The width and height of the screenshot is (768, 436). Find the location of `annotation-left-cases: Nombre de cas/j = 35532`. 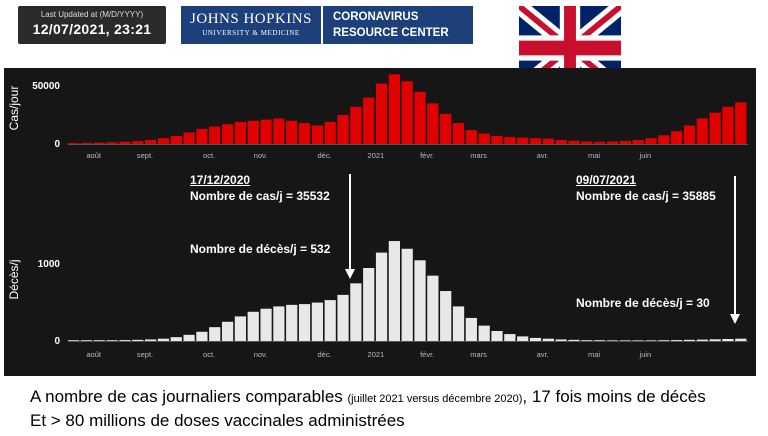

annotation-left-cases: Nombre de cas/j = 35532 is located at coordinates (260, 196).